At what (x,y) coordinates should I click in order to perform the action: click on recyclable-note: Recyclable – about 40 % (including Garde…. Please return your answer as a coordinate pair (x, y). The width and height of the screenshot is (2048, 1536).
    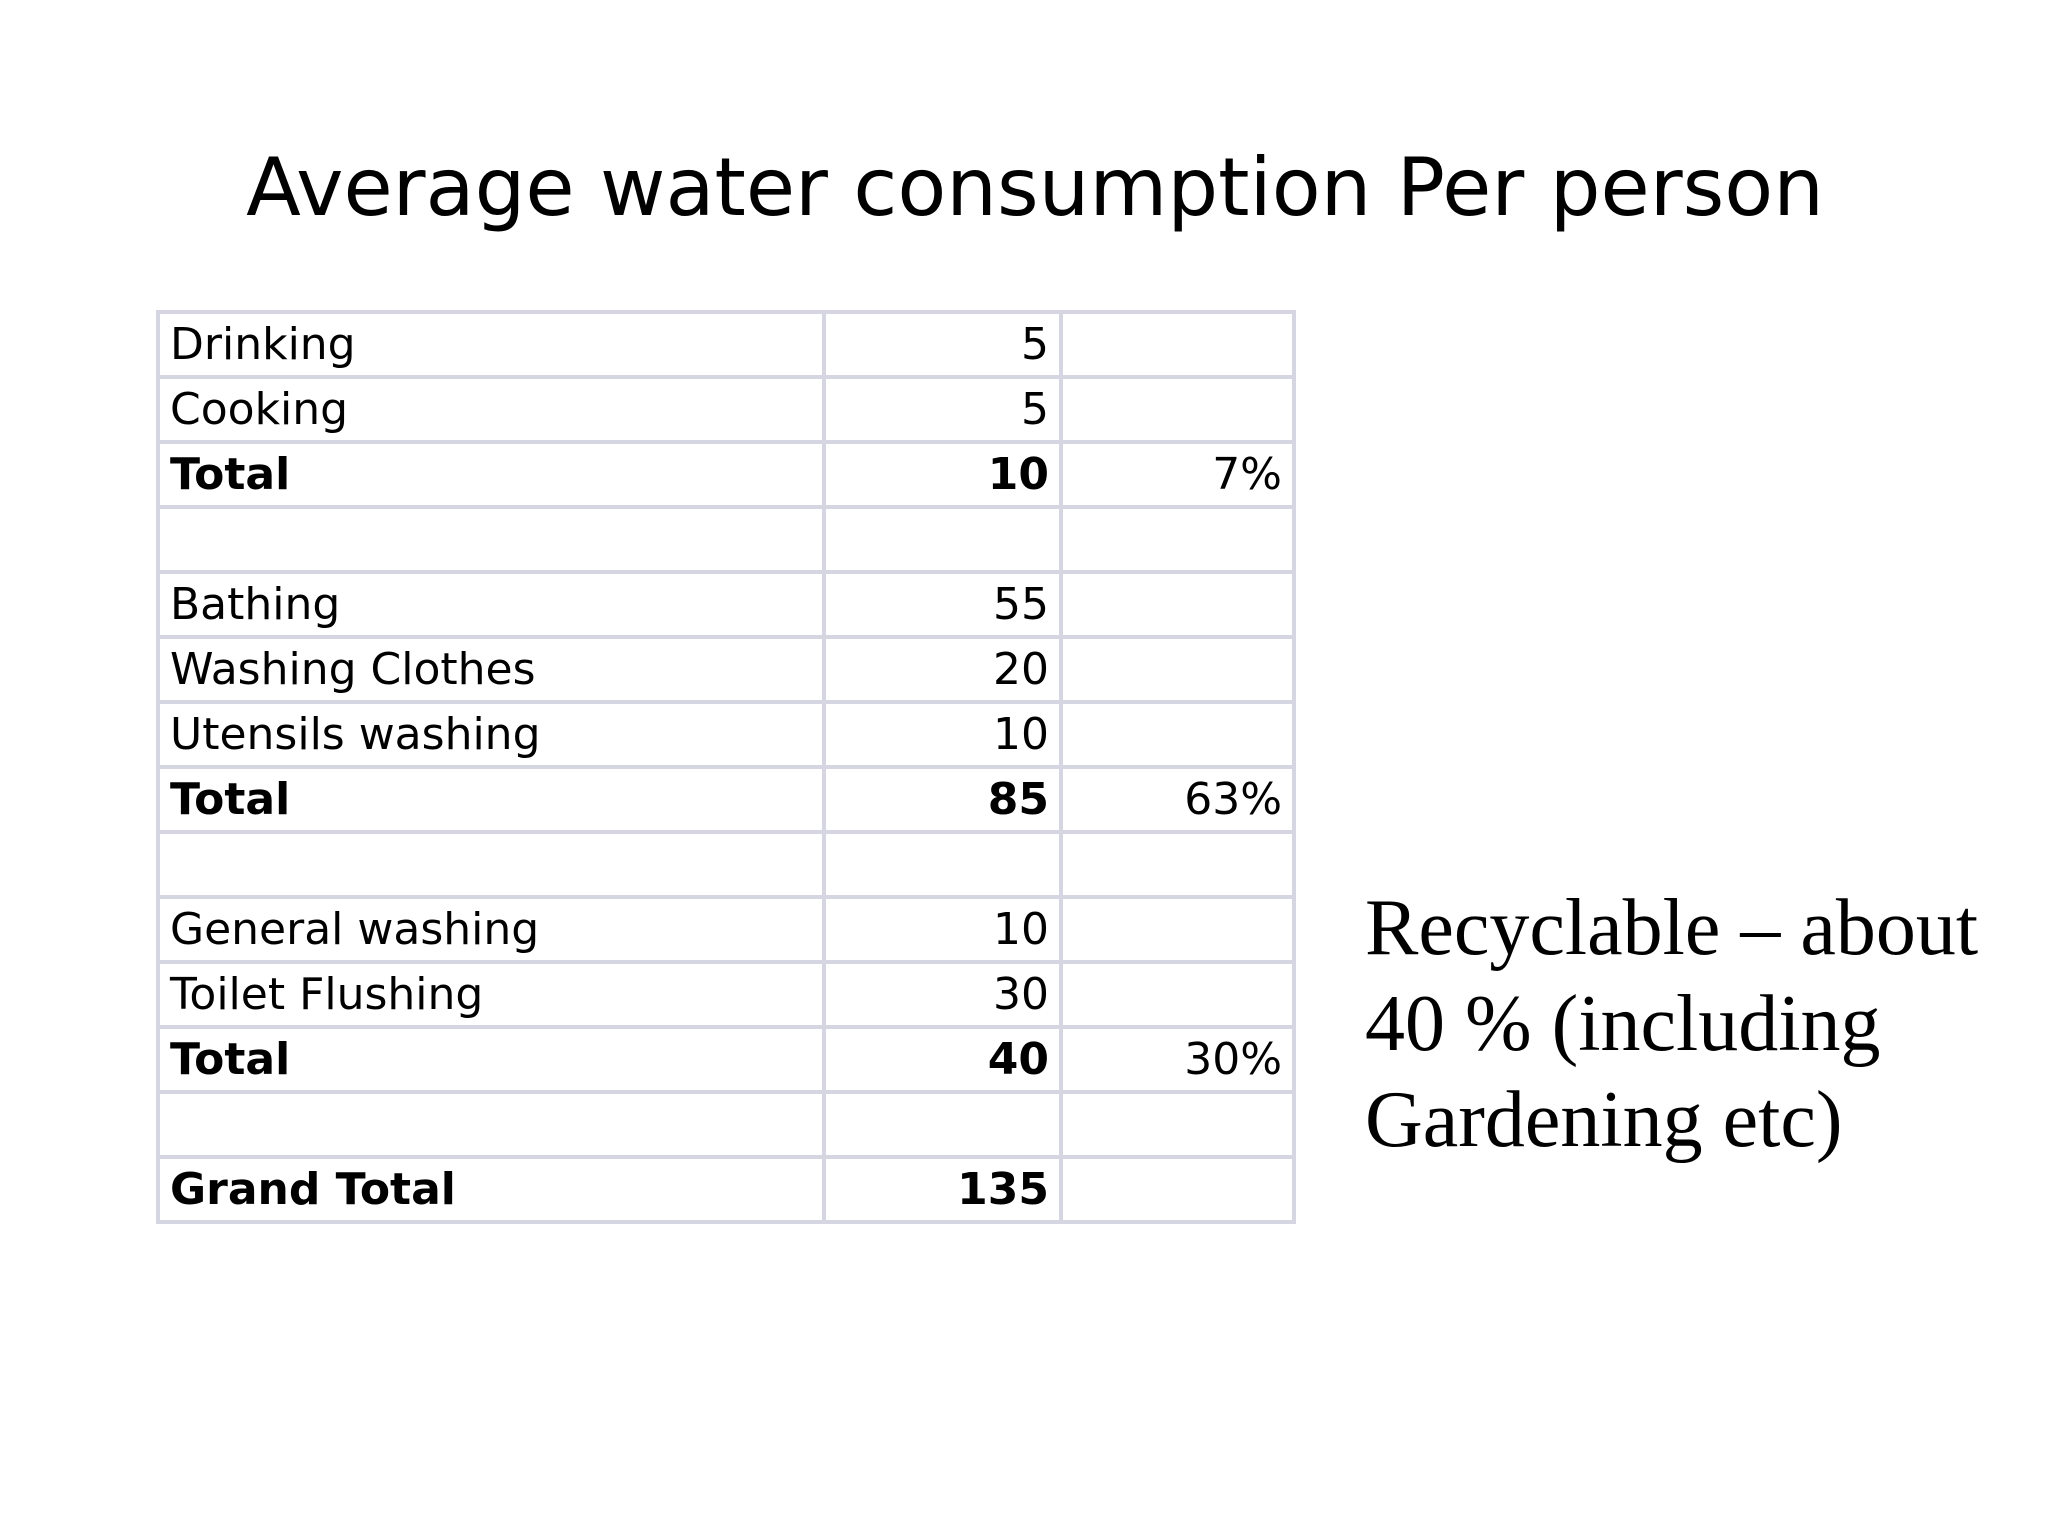
    Looking at the image, I should click on (1672, 1024).